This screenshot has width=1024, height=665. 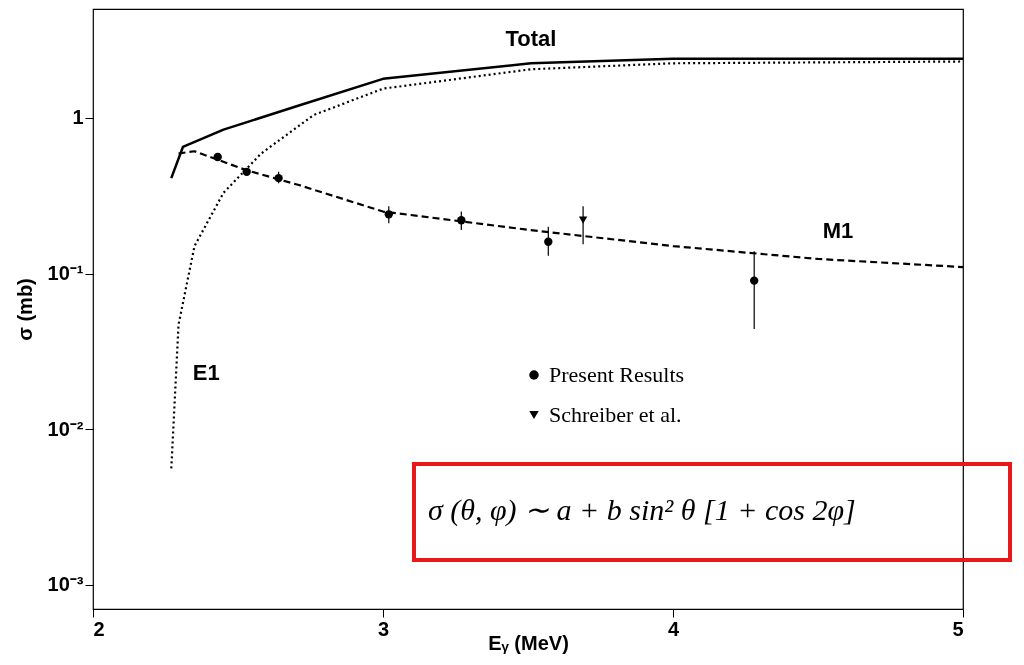 I want to click on legend-label: Present Results, so click(x=617, y=374).